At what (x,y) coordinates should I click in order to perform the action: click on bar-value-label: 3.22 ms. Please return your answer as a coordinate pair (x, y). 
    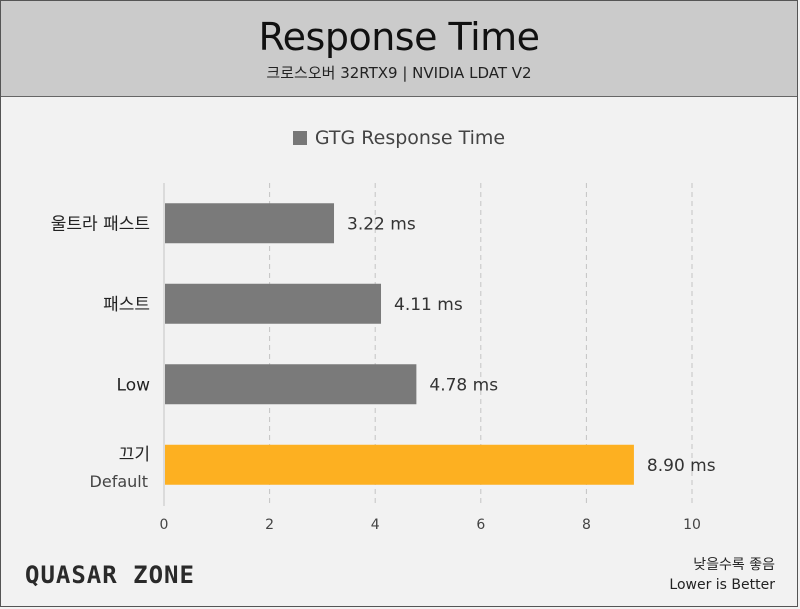
    Looking at the image, I should click on (381, 224).